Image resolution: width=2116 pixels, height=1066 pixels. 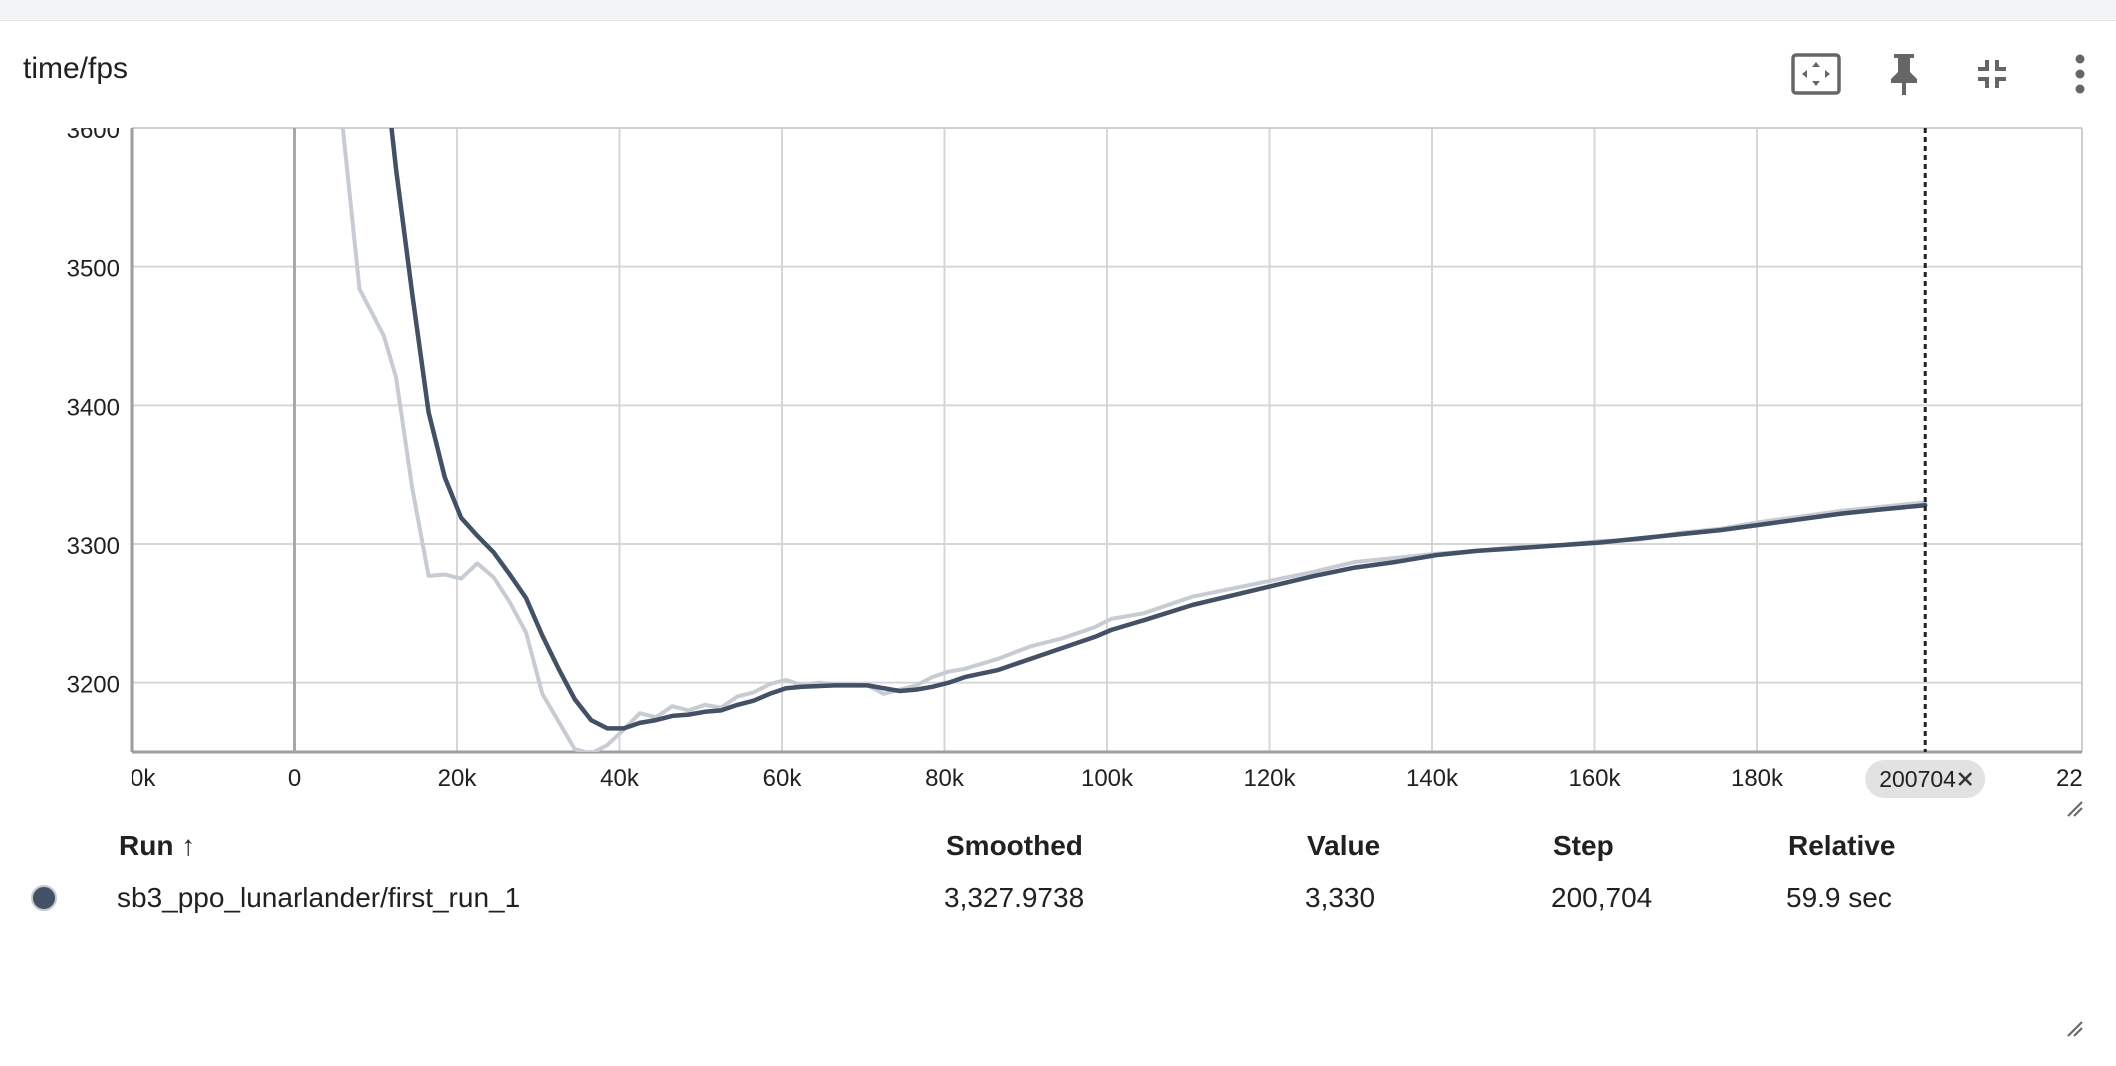 I want to click on y-tick-label: 3500, so click(x=93, y=269).